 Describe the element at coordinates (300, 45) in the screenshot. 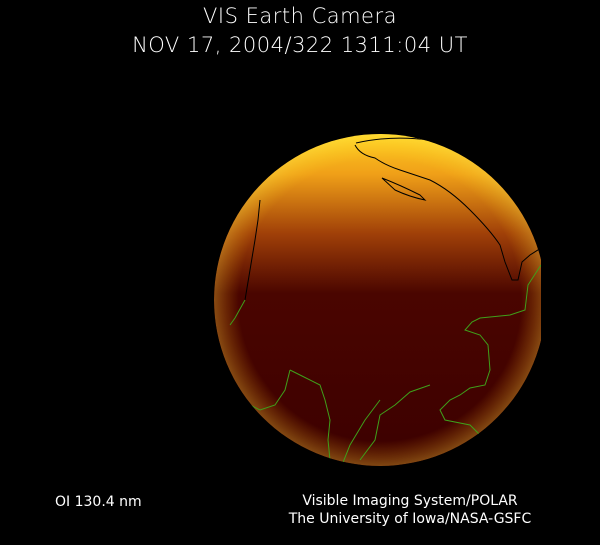

I see `image-timestamp: NOV 17, 2004/322 1311:04 UT` at that location.